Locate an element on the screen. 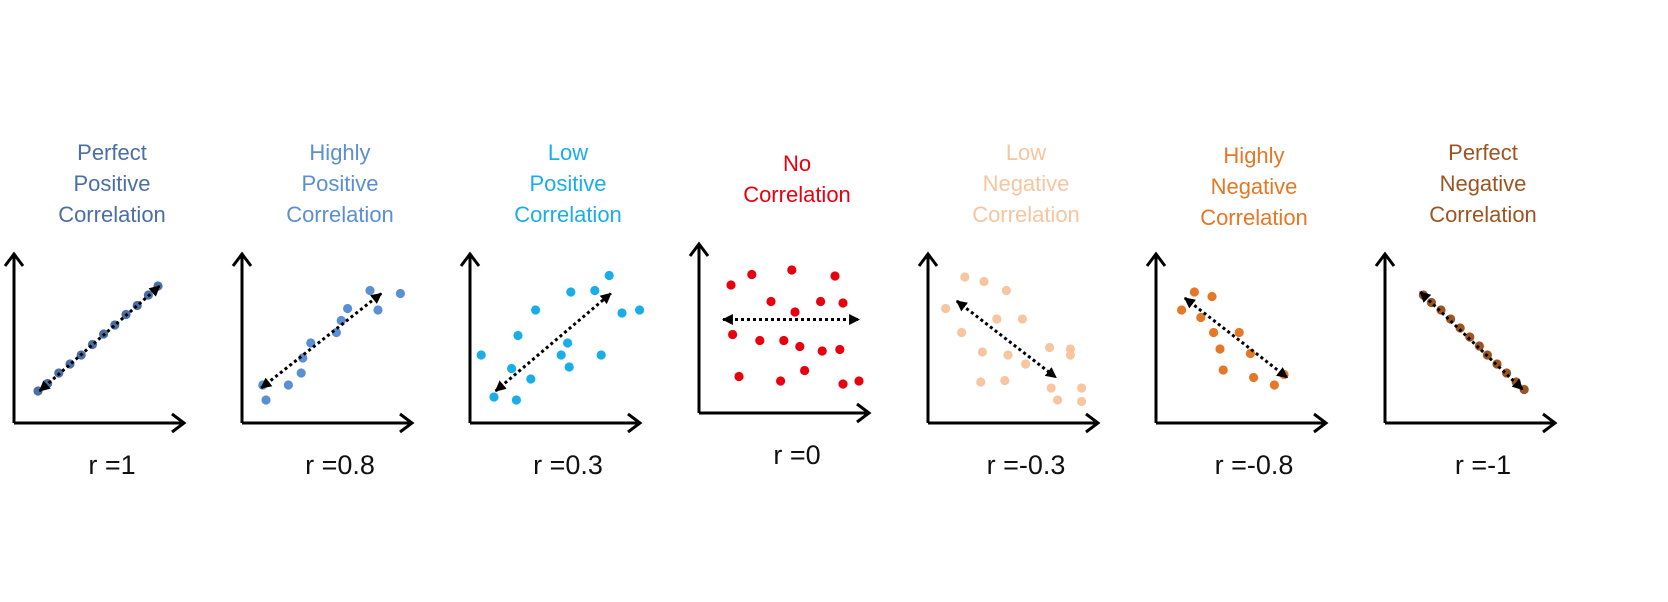 The height and width of the screenshot is (602, 1668). panel-no-correlation: No Correlation r =0 is located at coordinates (792, 301).